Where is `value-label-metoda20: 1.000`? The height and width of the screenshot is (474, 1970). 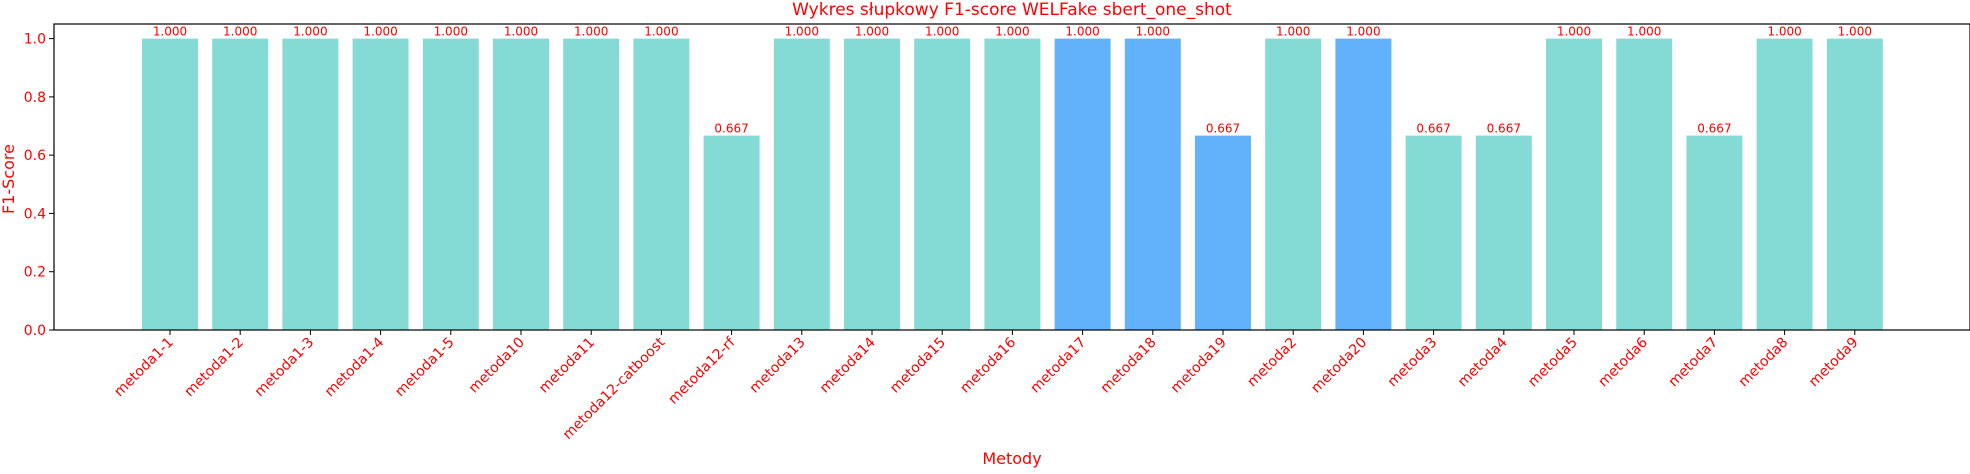 value-label-metoda20: 1.000 is located at coordinates (1363, 32).